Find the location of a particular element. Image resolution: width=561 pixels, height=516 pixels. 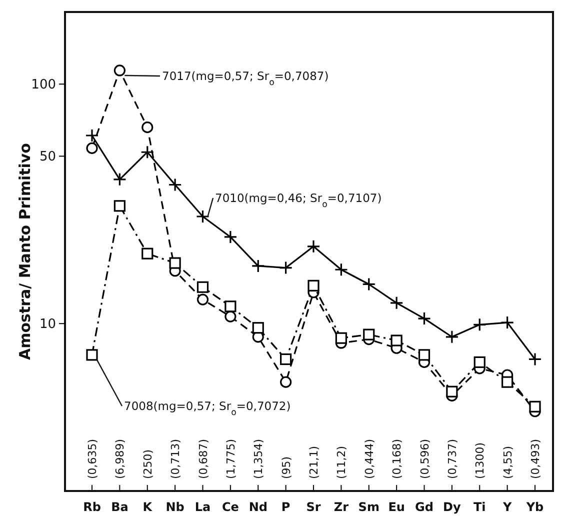

x-tick-label: Ti is located at coordinates (479, 507).